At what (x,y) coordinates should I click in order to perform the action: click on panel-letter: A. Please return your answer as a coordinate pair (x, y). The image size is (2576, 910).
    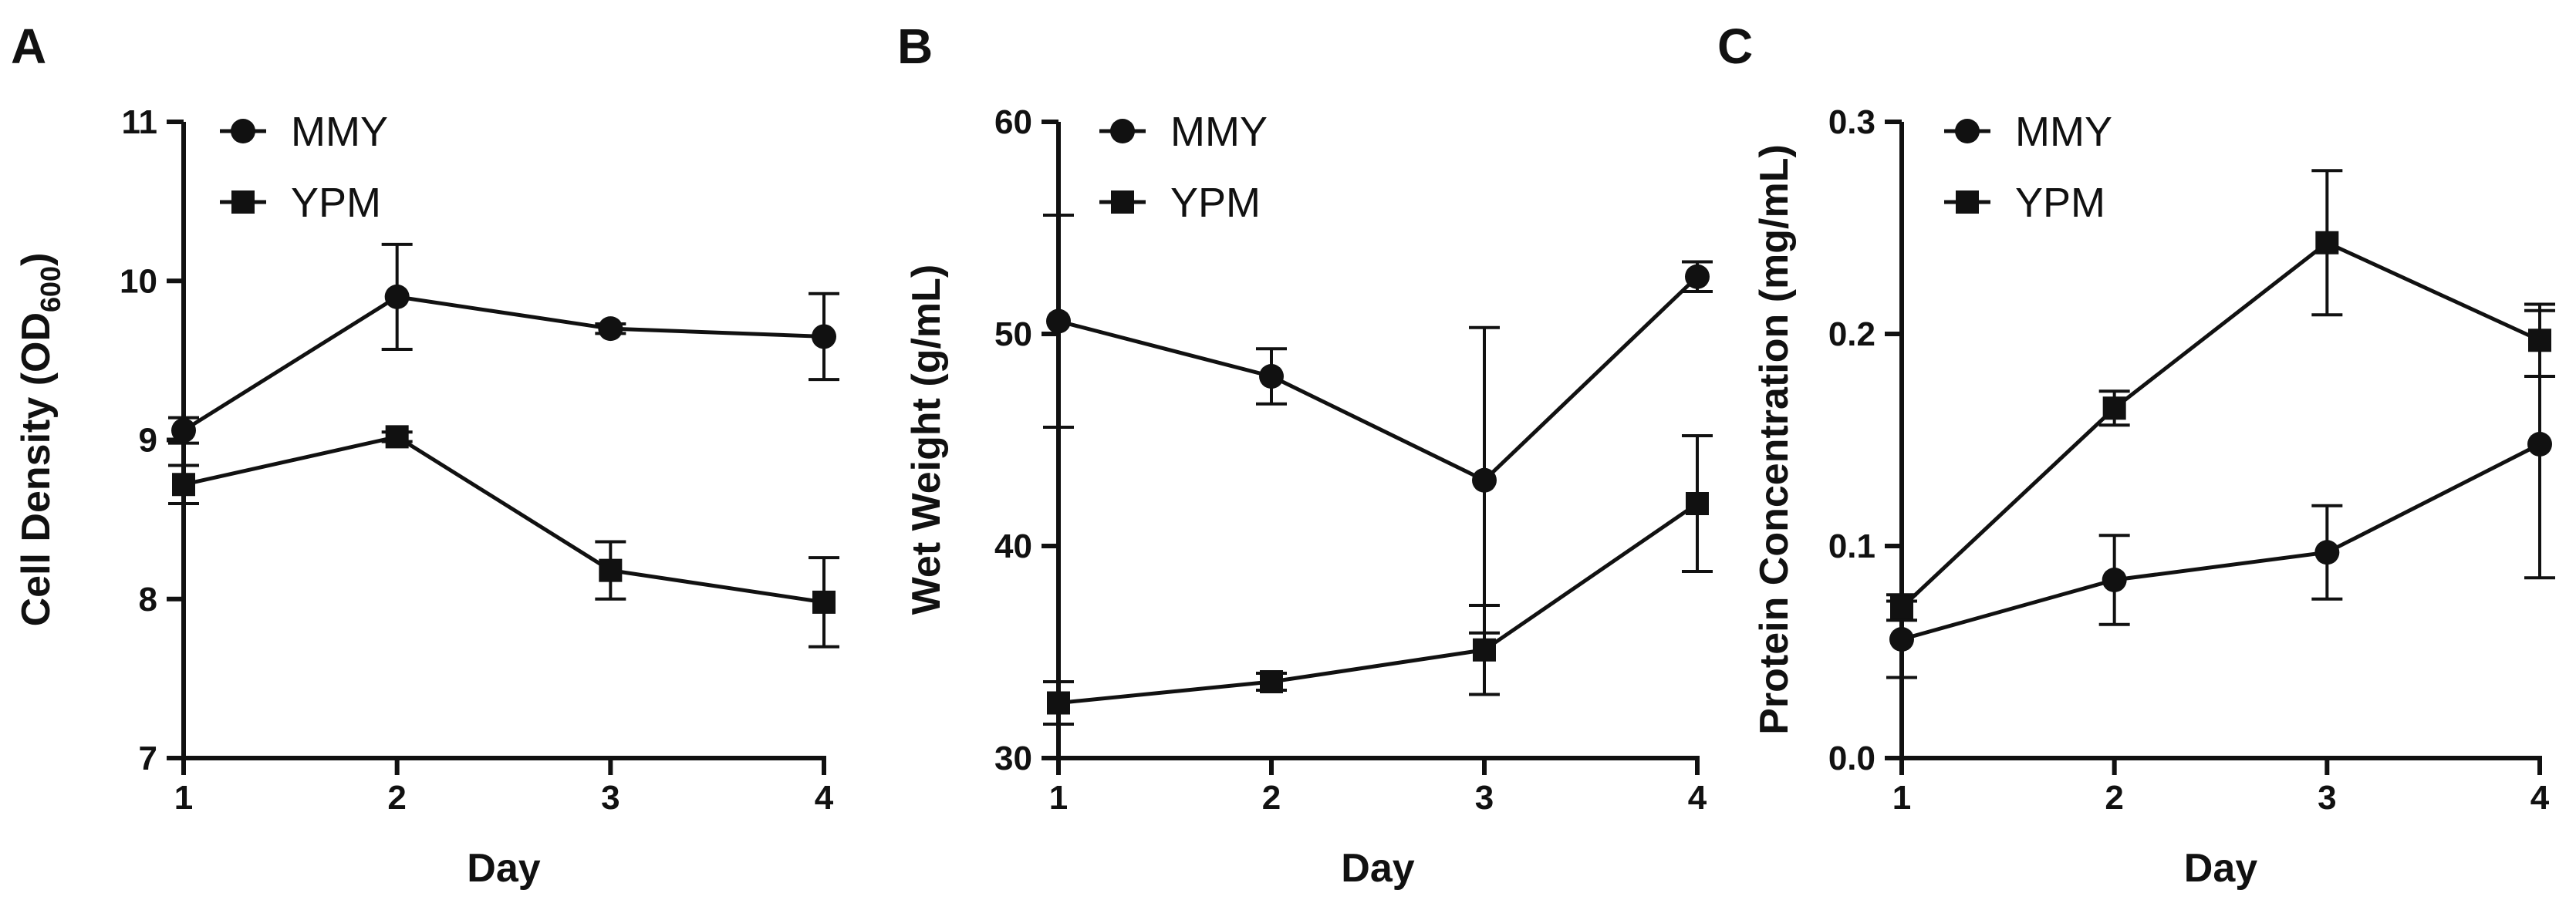
    Looking at the image, I should click on (28, 47).